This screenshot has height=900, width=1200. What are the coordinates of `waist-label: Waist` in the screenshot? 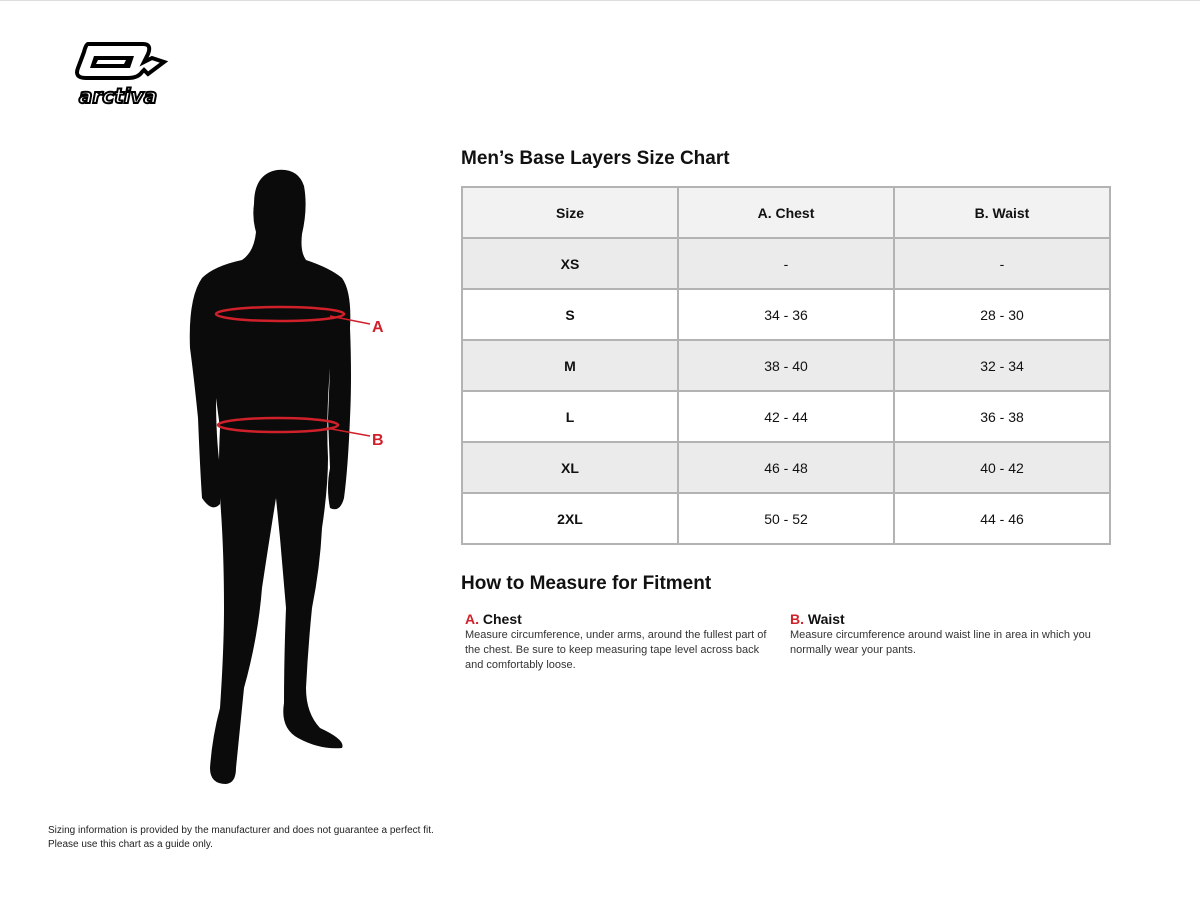 It's located at (826, 619).